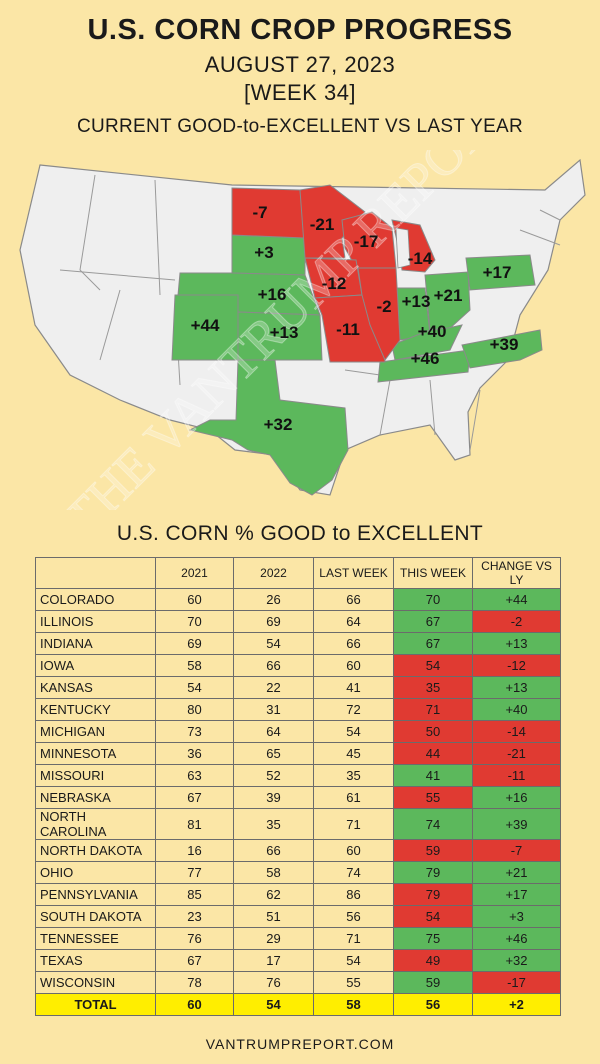  Describe the element at coordinates (95, 824) in the screenshot. I see `cell-state: NORTH CAROLINA` at that location.